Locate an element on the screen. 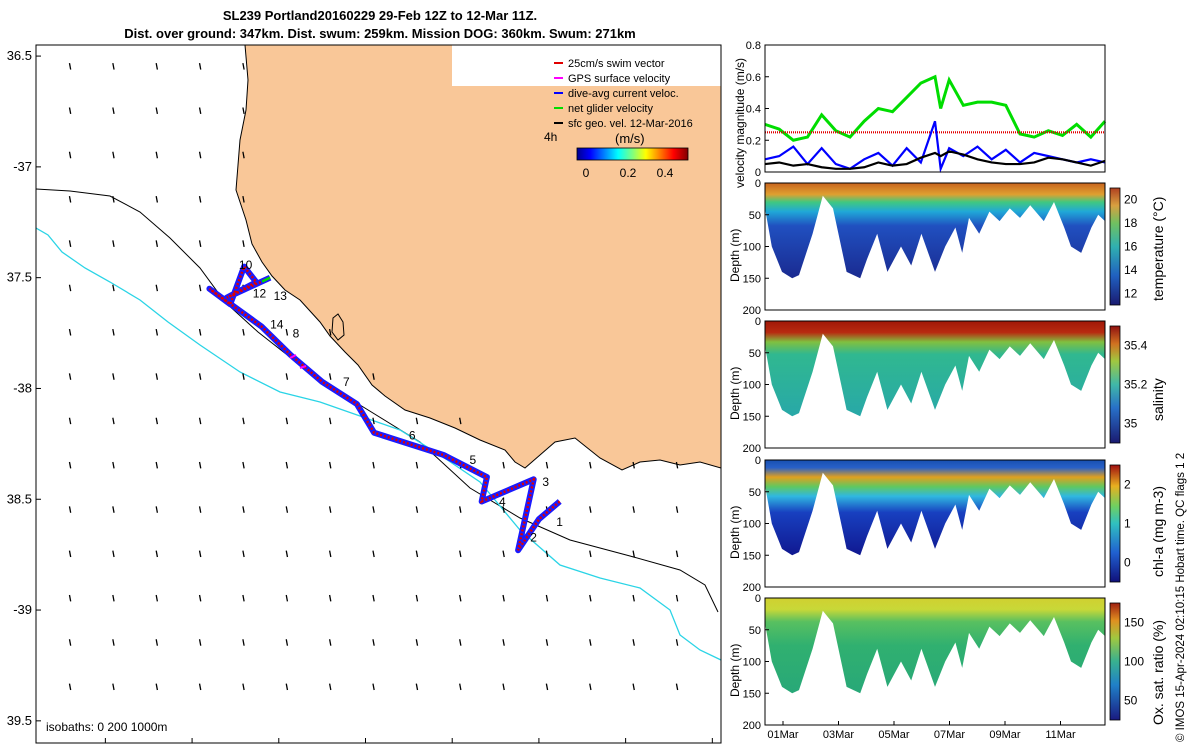 This screenshot has width=1200, height=750. track-day-label: 2 is located at coordinates (533, 537).